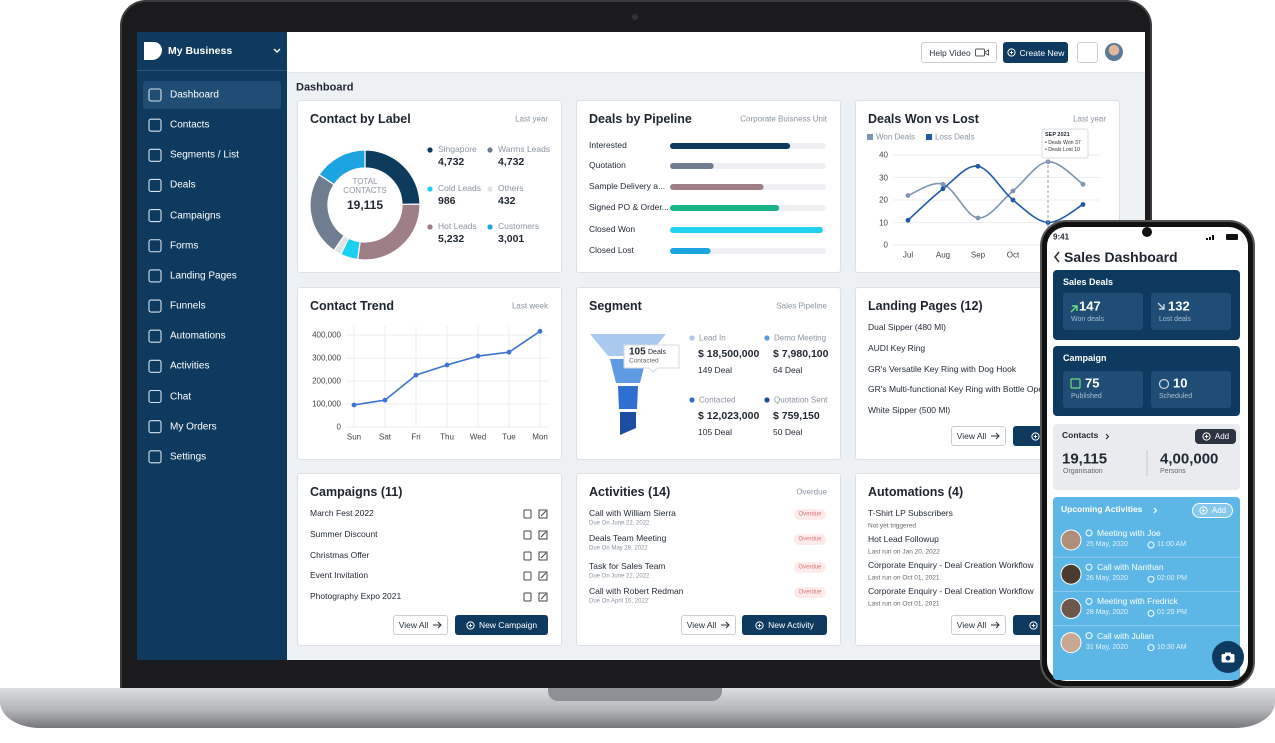  I want to click on nav-item: Landing Pages, so click(203, 276).